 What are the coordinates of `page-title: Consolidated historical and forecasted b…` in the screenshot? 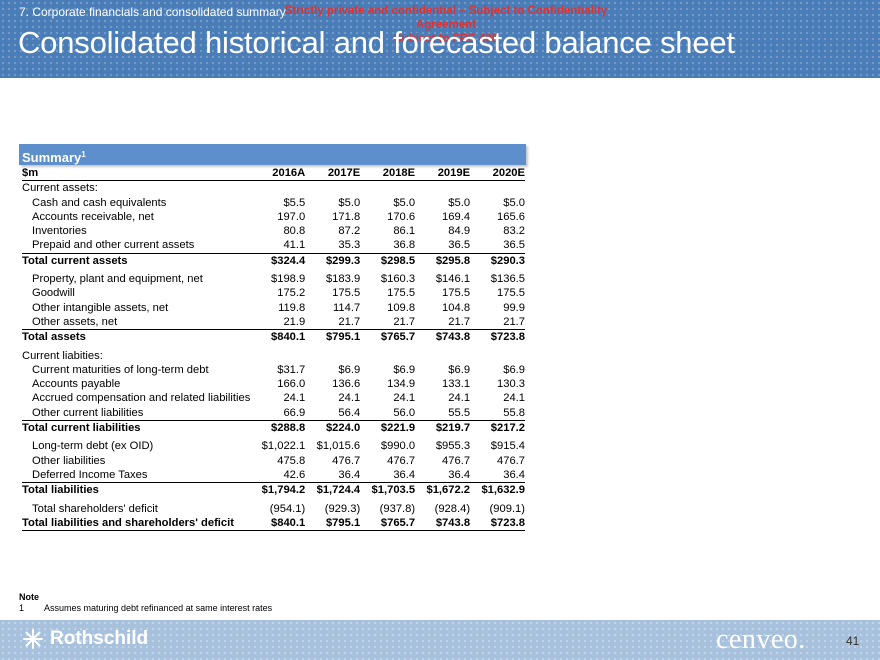 It's located at (376, 42).